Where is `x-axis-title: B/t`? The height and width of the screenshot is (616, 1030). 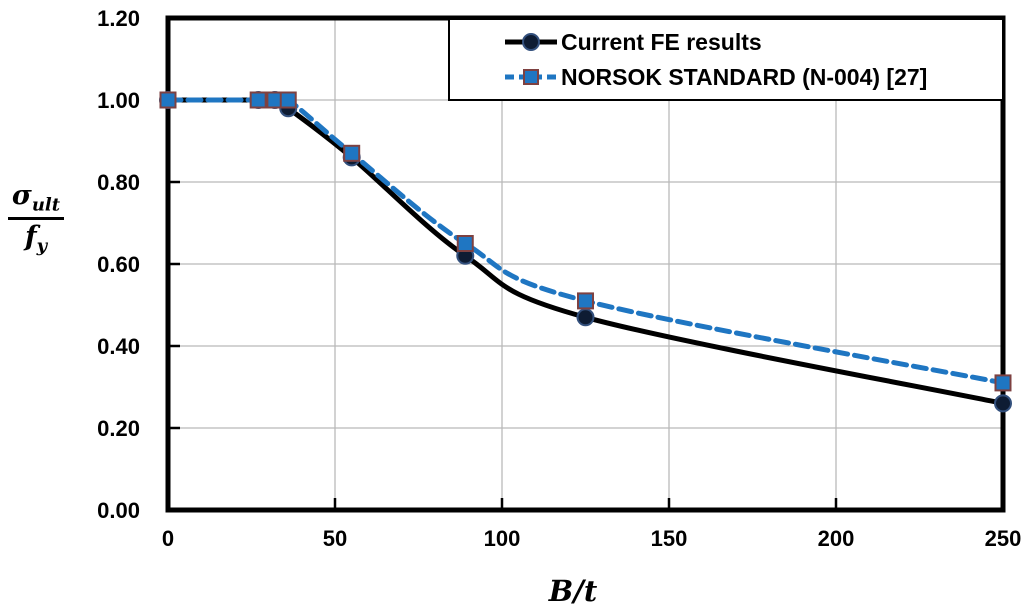 x-axis-title: B/t is located at coordinates (573, 591).